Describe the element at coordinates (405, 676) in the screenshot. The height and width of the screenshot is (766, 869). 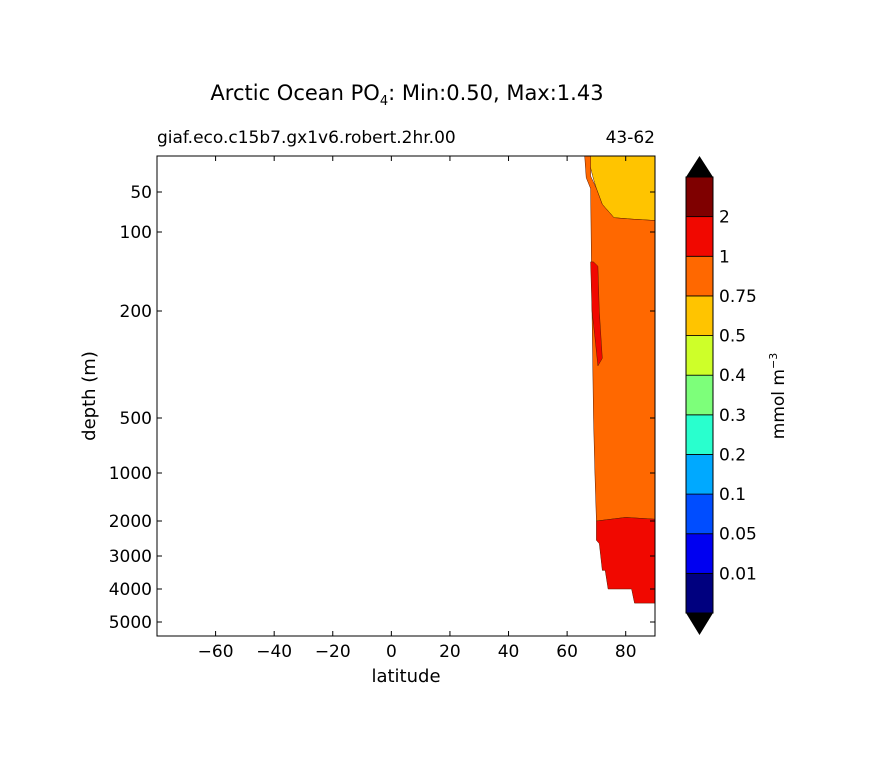
I see `x-axis-label: latitude` at that location.